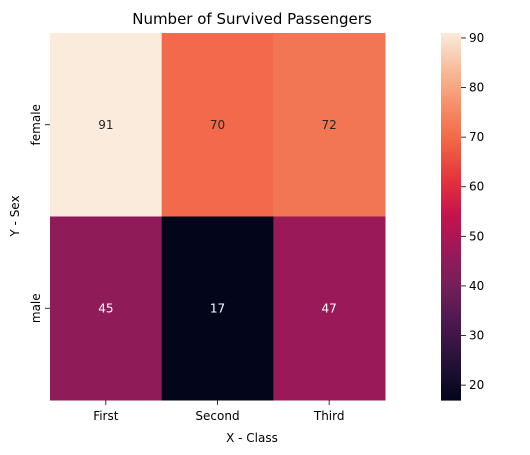 The image size is (530, 455). I want to click on heatmap-cell-label: 45, so click(105, 308).